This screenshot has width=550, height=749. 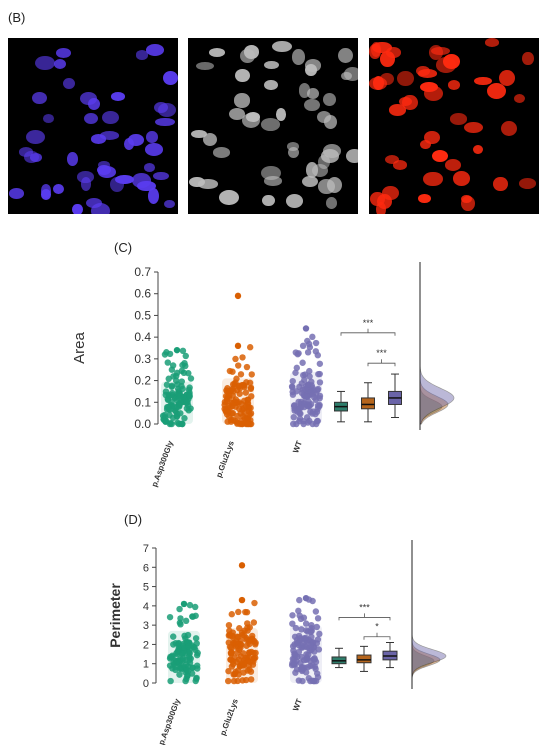 I want to click on significance-label: *, so click(x=377, y=627).